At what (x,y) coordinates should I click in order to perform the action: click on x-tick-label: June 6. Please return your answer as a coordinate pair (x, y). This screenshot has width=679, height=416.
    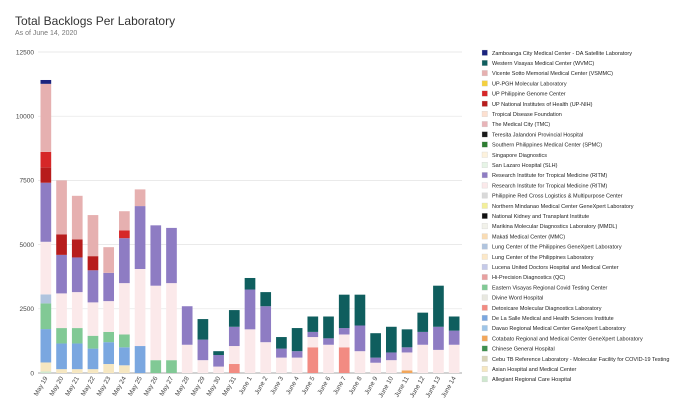
    Looking at the image, I should click on (324, 385).